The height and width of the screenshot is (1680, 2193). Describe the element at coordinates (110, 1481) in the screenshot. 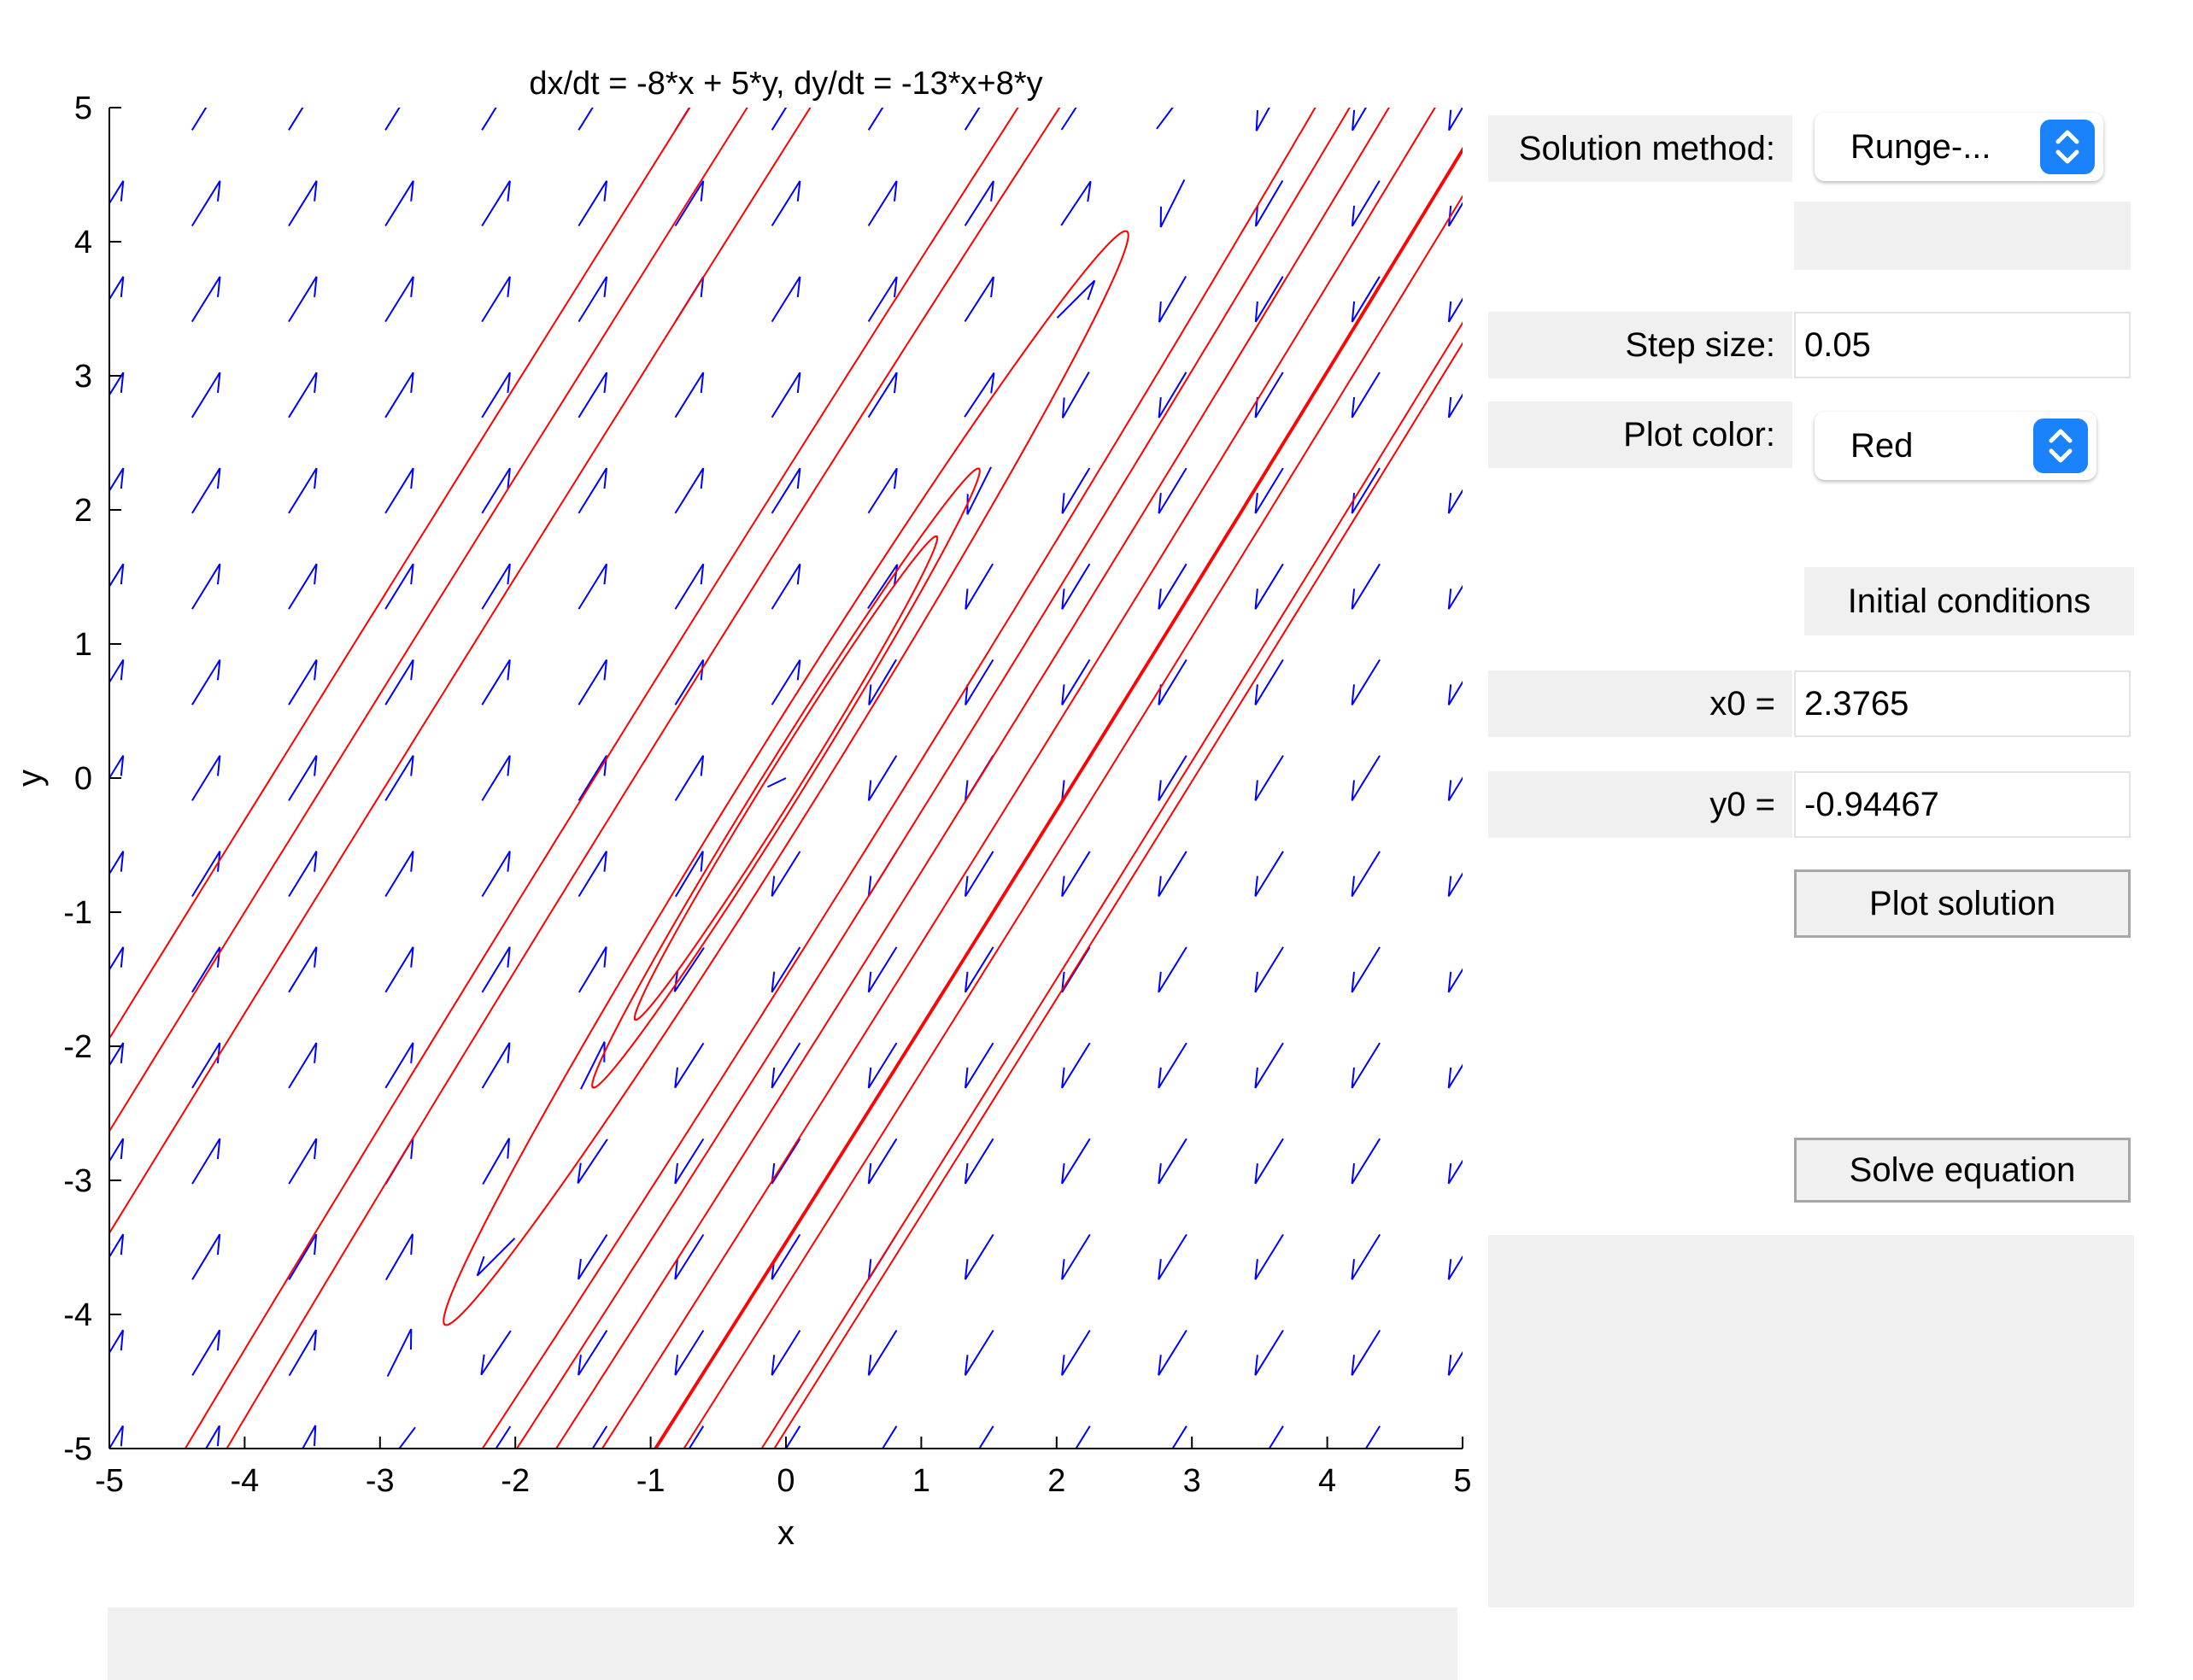

I see `x-tick-label: -5` at that location.